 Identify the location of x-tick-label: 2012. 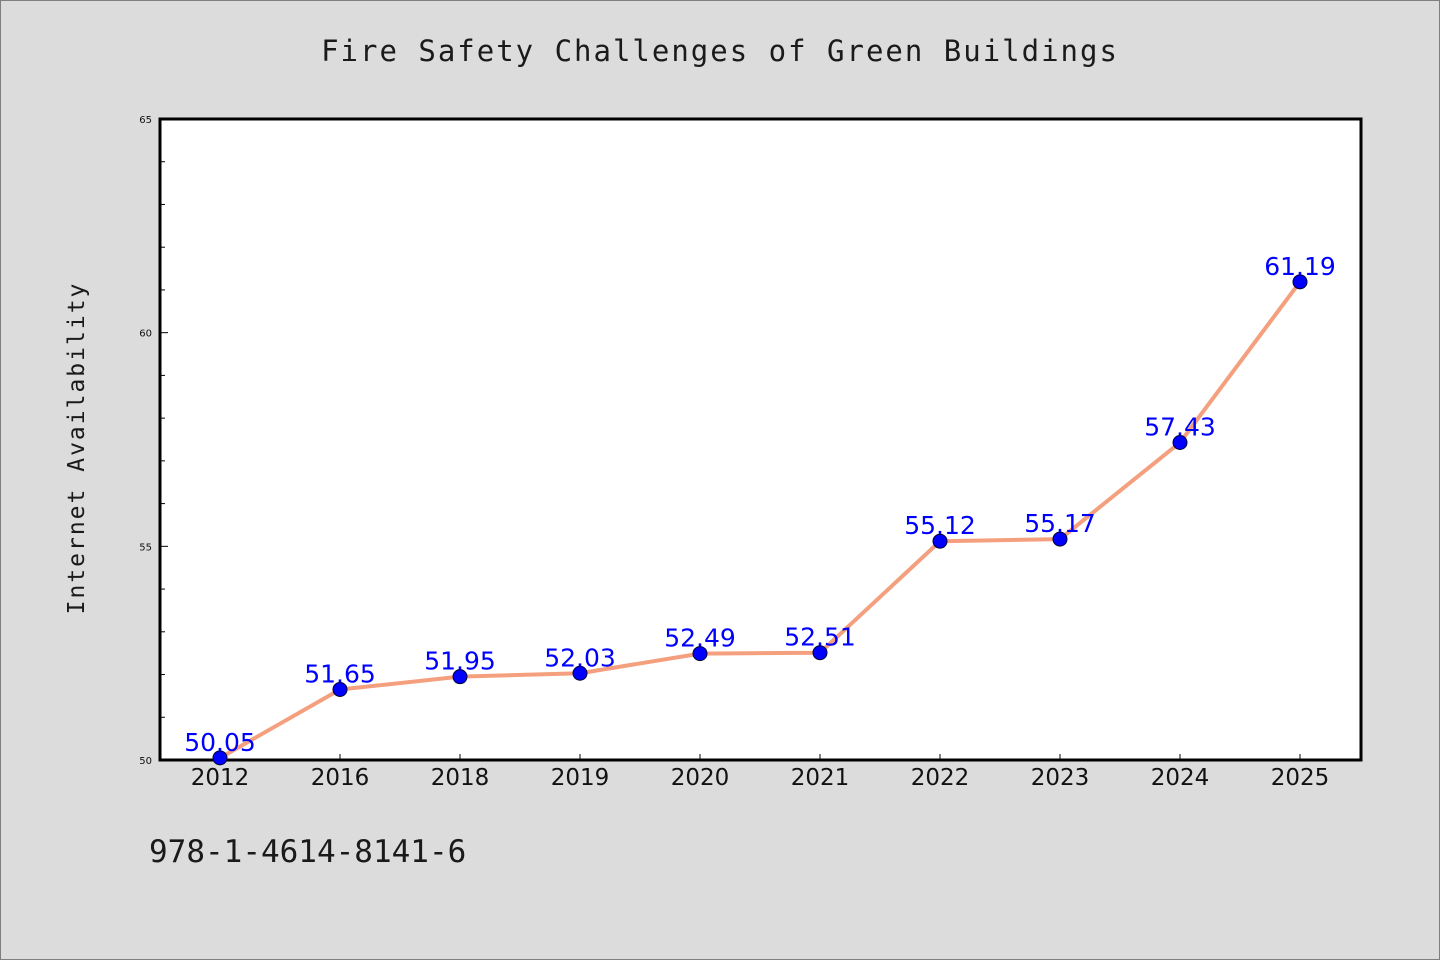
(220, 778).